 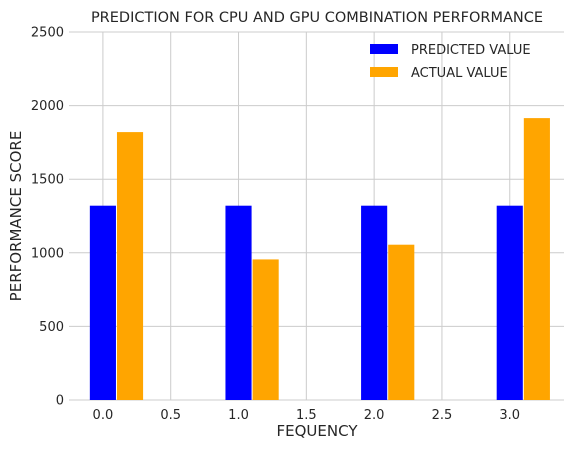 What do you see at coordinates (60, 401) in the screenshot?
I see `y-tick-label: 0` at bounding box center [60, 401].